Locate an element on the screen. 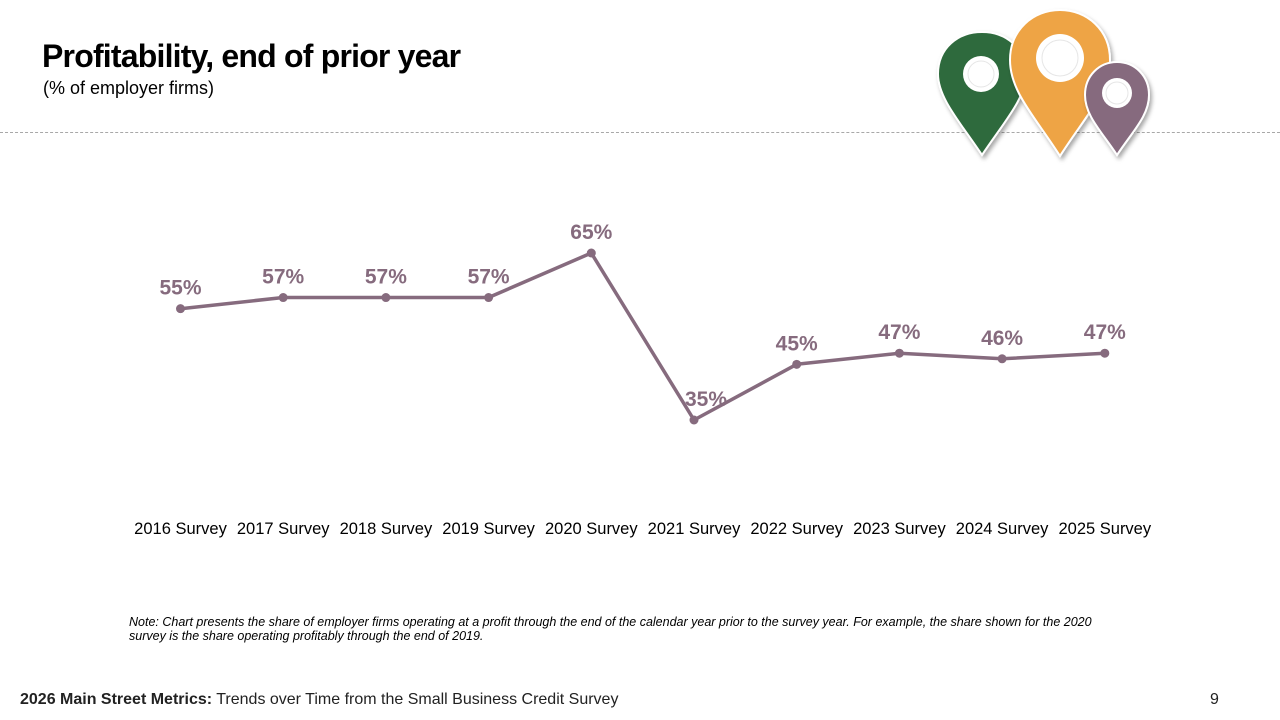  x-tick-label: 2018 Survey is located at coordinates (386, 529).